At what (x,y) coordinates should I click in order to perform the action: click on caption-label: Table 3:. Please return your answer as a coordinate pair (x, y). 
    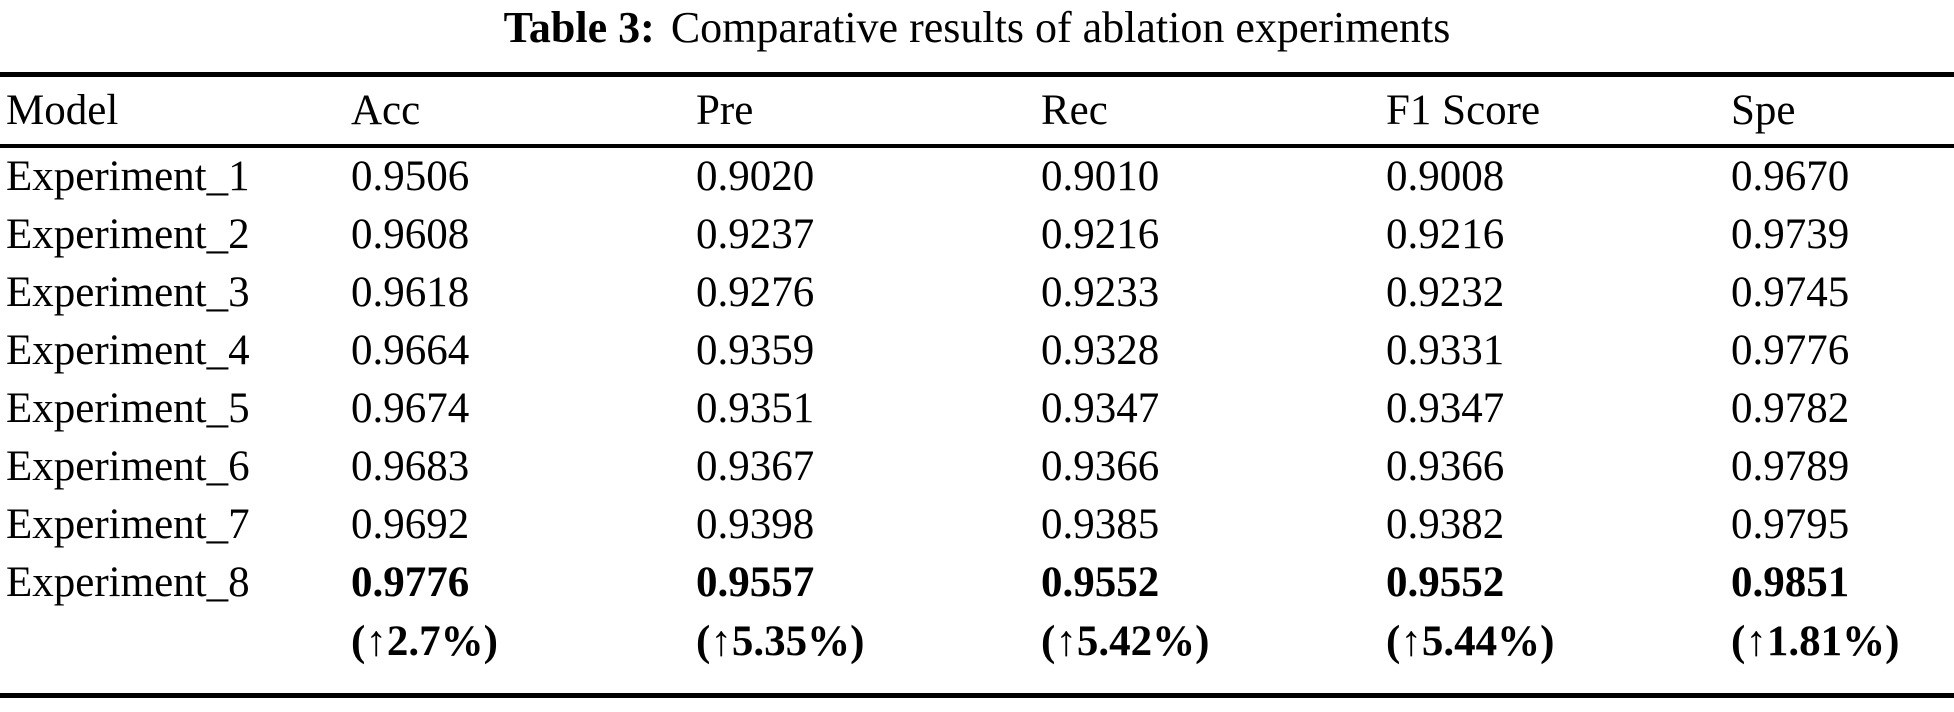
    Looking at the image, I should click on (579, 27).